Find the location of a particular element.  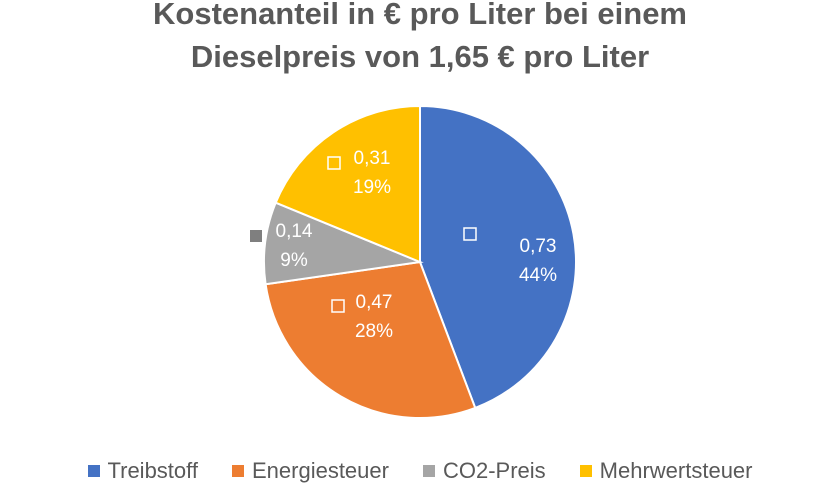

data-label-marker-co2-preis is located at coordinates (256, 236).